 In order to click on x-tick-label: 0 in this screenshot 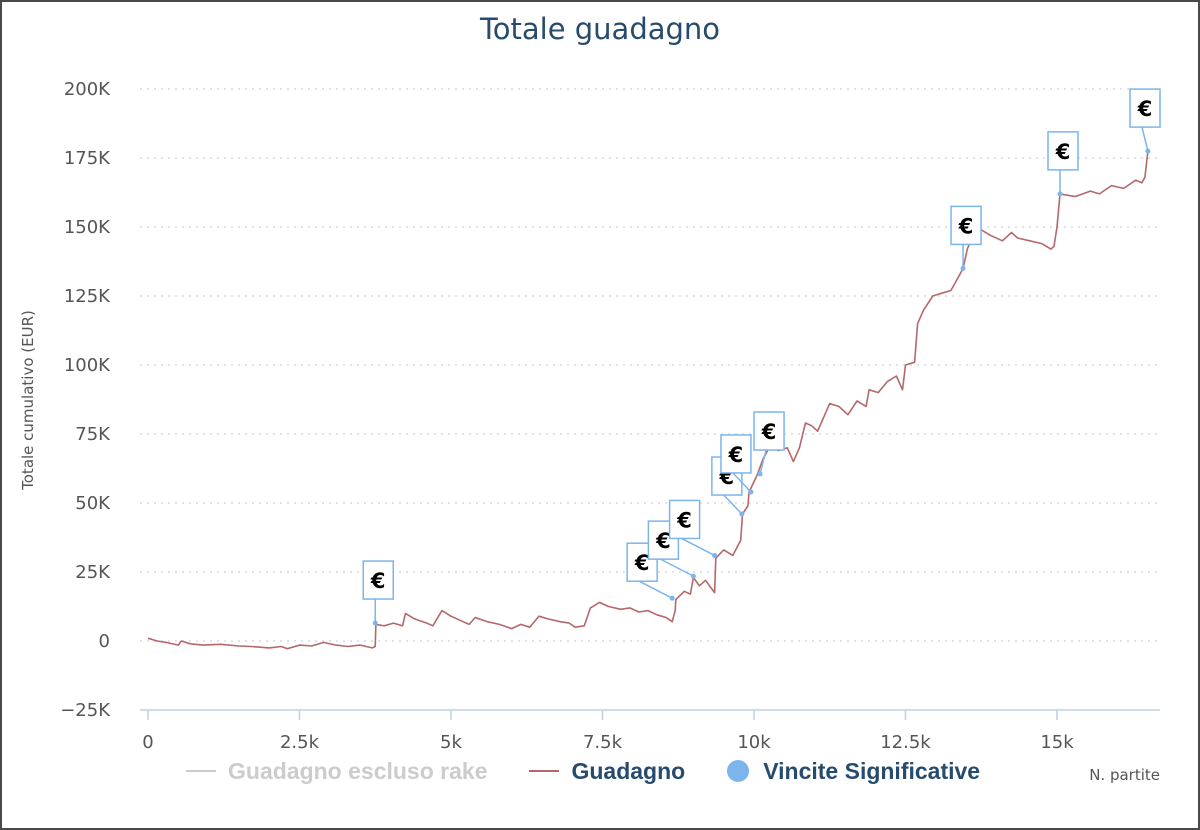, I will do `click(147, 742)`.